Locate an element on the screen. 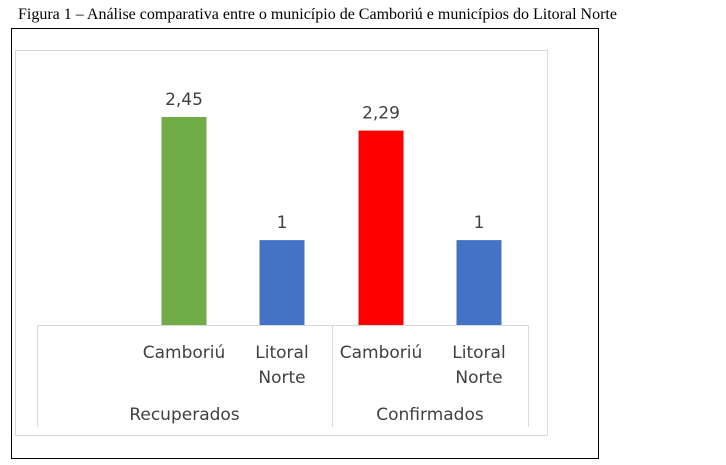 Image resolution: width=726 pixels, height=465 pixels. group-label: Confirmados is located at coordinates (430, 415).